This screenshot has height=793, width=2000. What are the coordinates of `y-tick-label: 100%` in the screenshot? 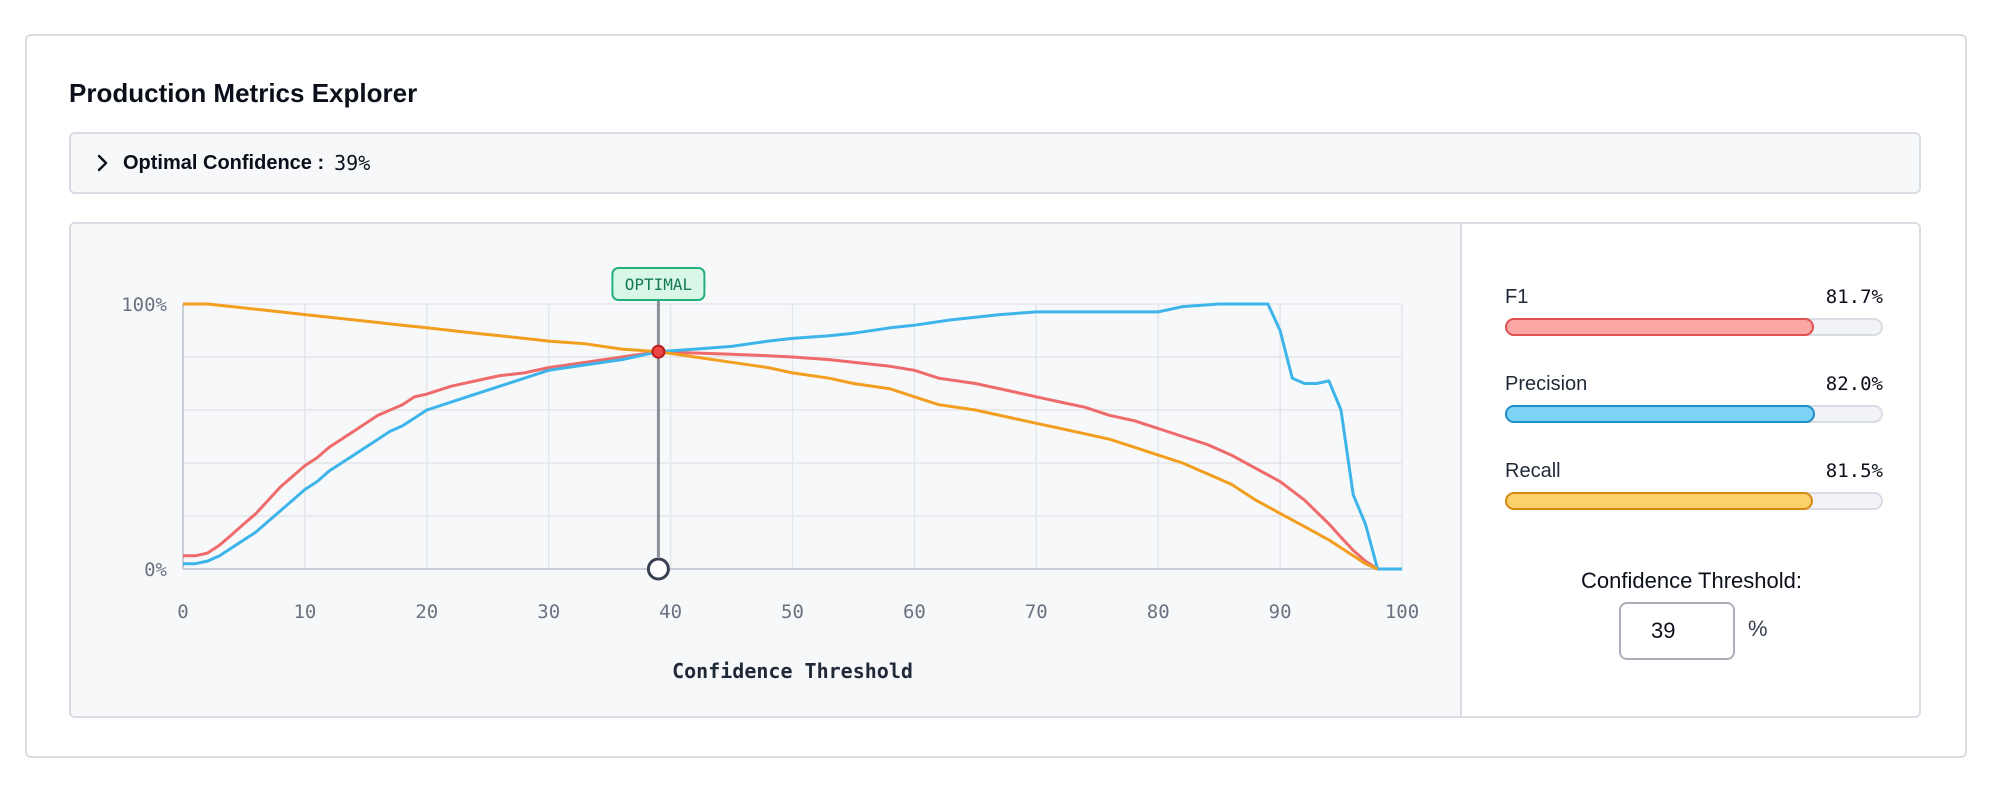 It's located at (144, 305).